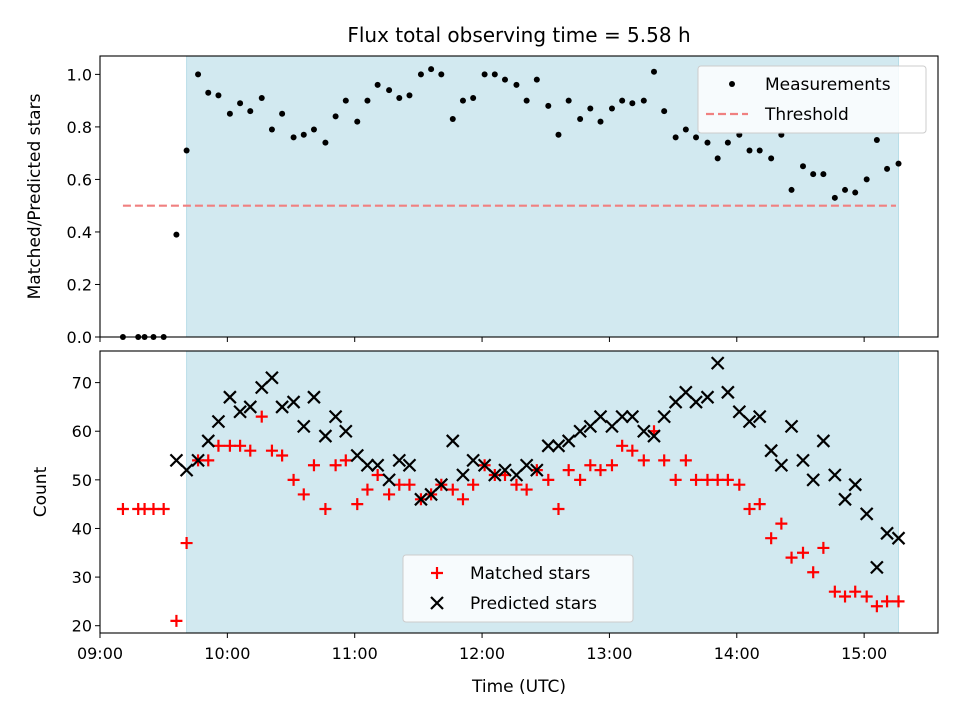 The image size is (960, 720). What do you see at coordinates (812, 99) in the screenshot?
I see `legend: Measurements Threshold` at bounding box center [812, 99].